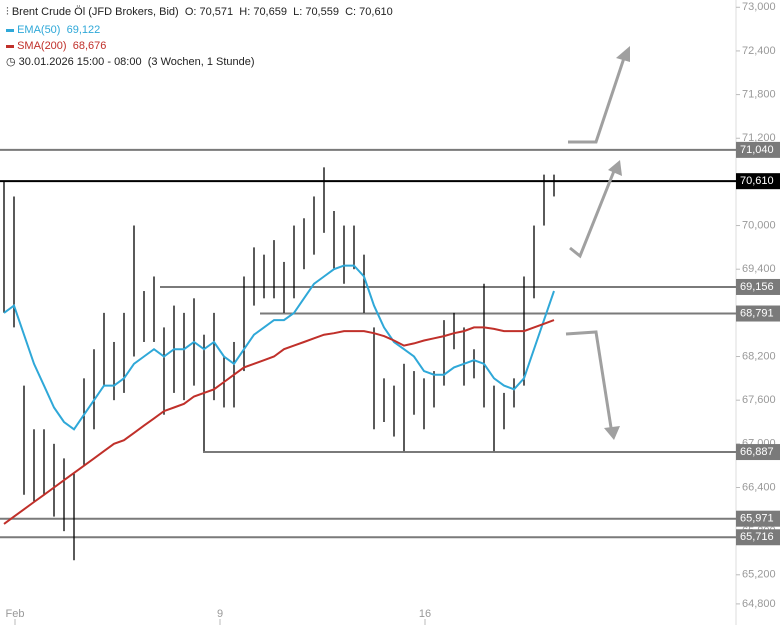  Describe the element at coordinates (263, 12) in the screenshot. I see `ohlc: H: 70,659` at that location.